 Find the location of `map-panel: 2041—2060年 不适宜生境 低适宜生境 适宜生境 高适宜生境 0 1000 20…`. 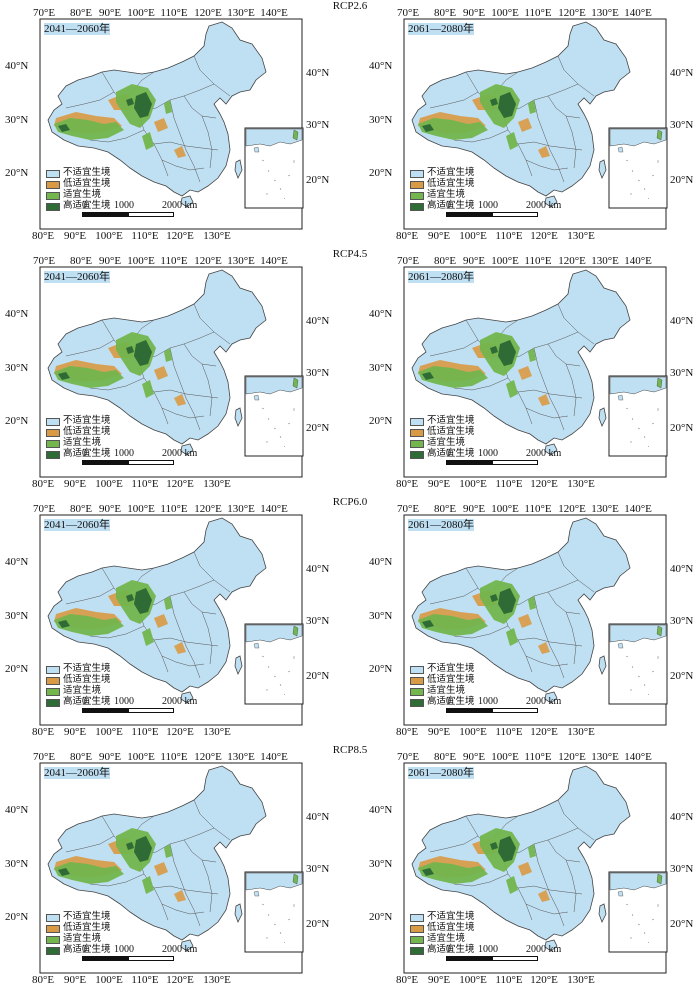

map-panel: 2041—2060年 不适宜生境 低适宜生境 适宜生境 高适宜生境 0 1000 20… is located at coordinates (170, 619).